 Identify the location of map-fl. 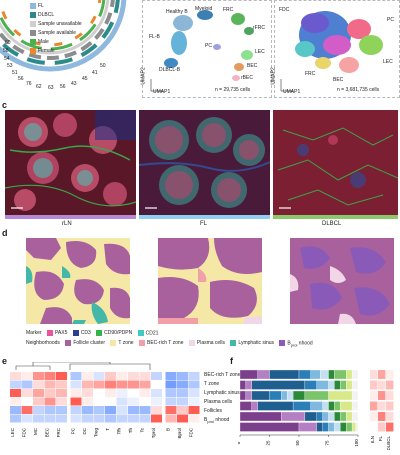
(210, 281).